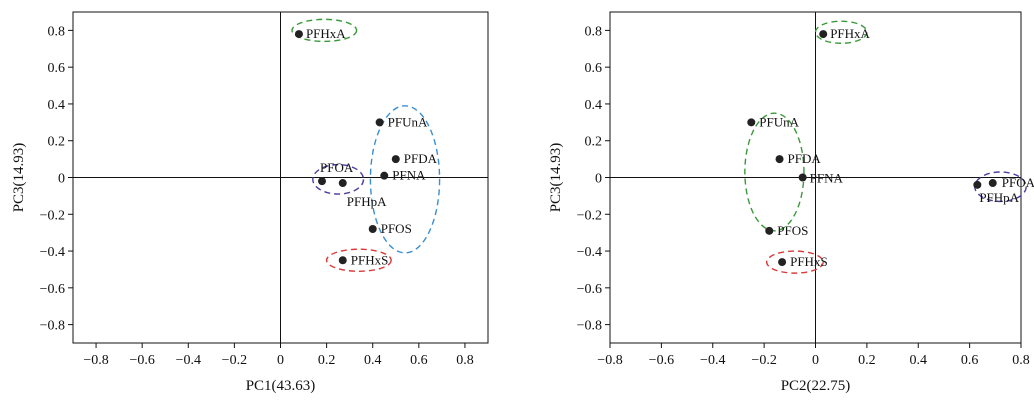 The width and height of the screenshot is (1034, 400). What do you see at coordinates (594, 142) in the screenshot?
I see `right-y-tick-label: 0.2` at bounding box center [594, 142].